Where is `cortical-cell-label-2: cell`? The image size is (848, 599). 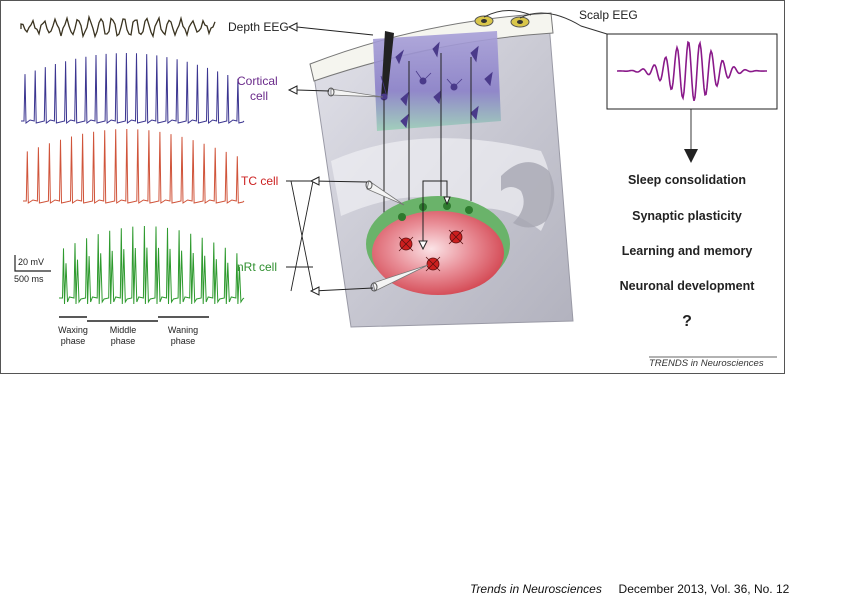
cortical-cell-label-2: cell is located at coordinates (259, 96).